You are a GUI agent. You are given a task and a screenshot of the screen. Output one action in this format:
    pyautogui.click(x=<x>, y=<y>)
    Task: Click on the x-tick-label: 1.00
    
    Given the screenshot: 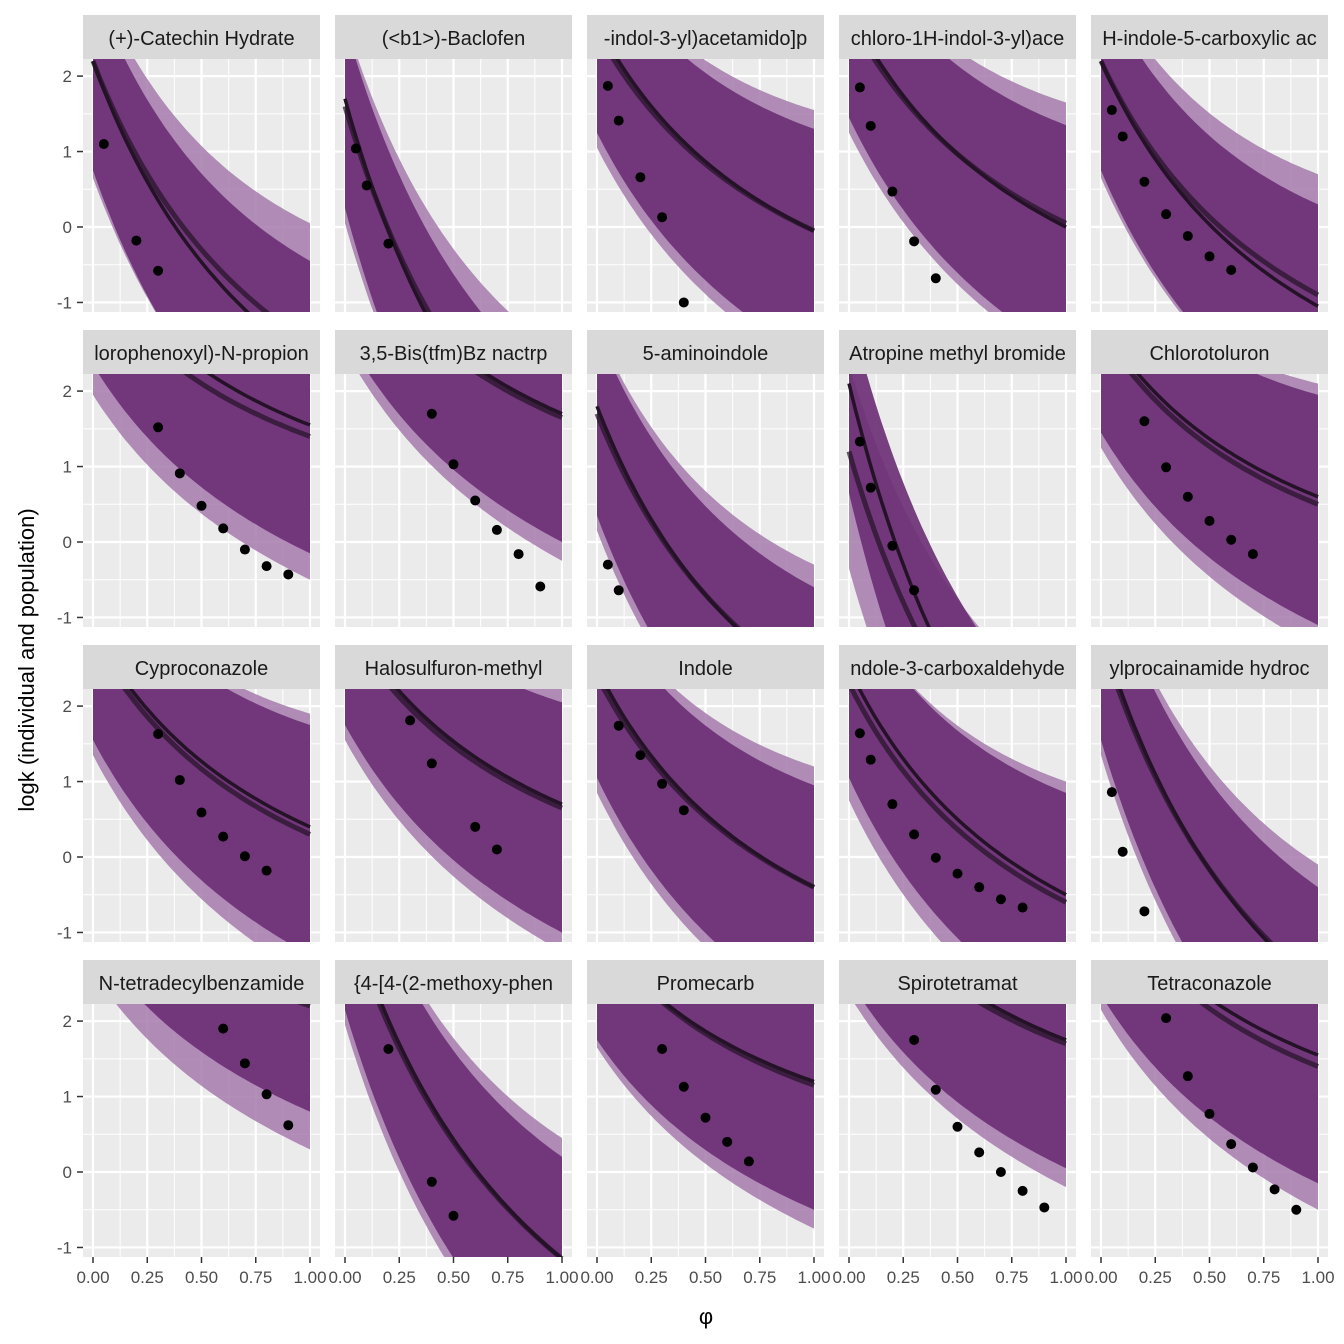 What is the action you would take?
    pyautogui.click(x=561, y=1277)
    